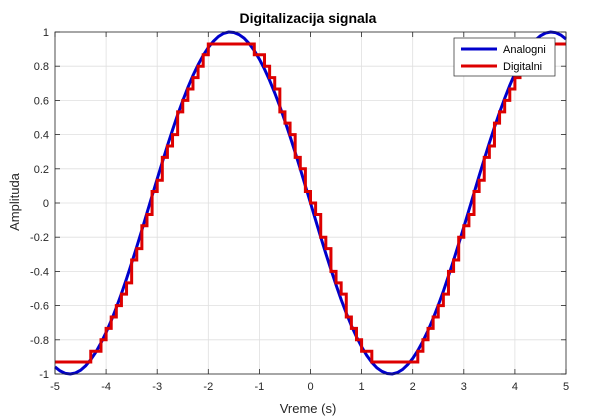 This screenshot has height=420, width=590. Describe the element at coordinates (41, 101) in the screenshot. I see `y-tick-label: 0.6` at that location.